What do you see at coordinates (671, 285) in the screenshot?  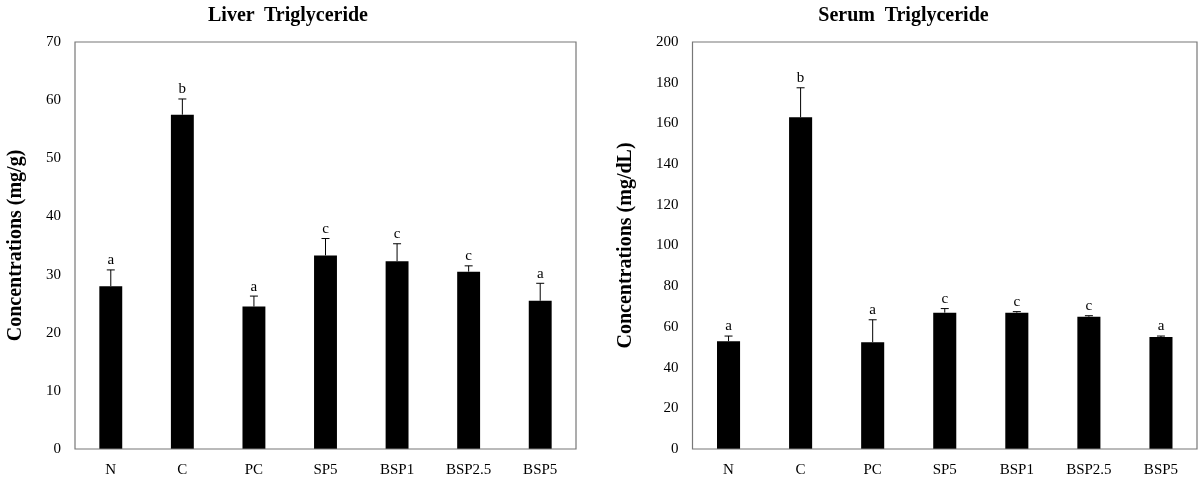 I see `y-tick-label: 80` at bounding box center [671, 285].